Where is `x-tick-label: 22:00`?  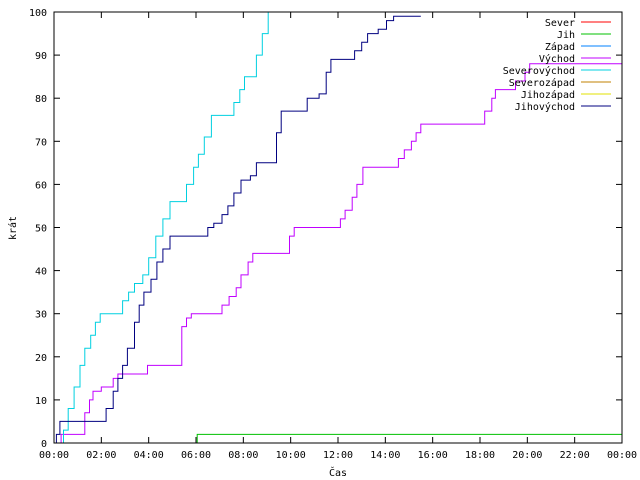
x-tick-label: 22:00 is located at coordinates (575, 455).